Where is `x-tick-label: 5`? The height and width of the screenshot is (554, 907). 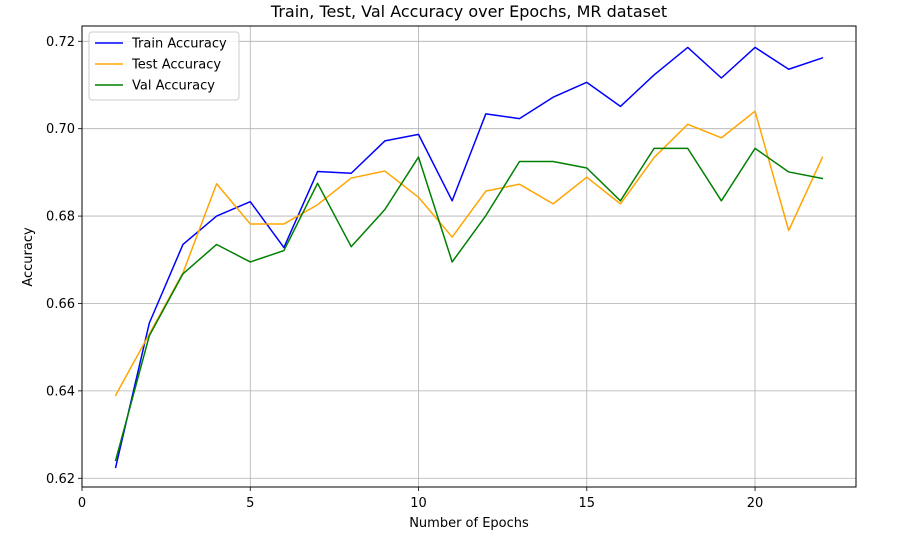 x-tick-label: 5 is located at coordinates (250, 503).